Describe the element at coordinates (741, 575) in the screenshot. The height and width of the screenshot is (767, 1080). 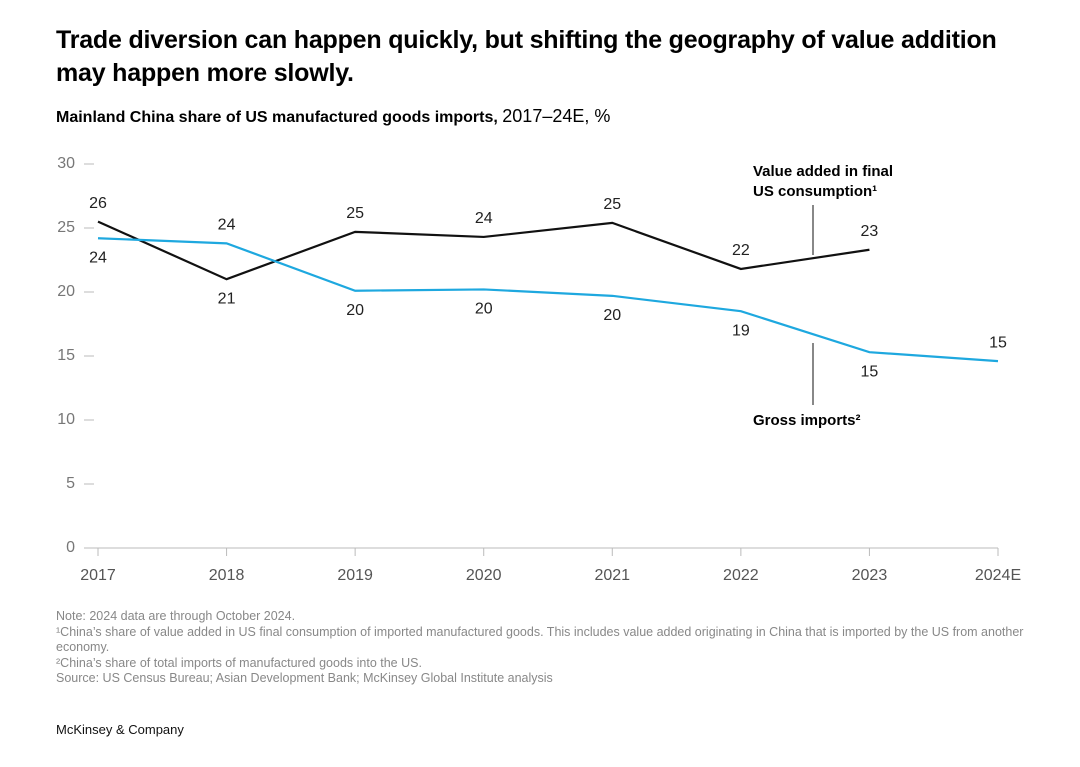
I see `x-tick-label: 2022` at that location.